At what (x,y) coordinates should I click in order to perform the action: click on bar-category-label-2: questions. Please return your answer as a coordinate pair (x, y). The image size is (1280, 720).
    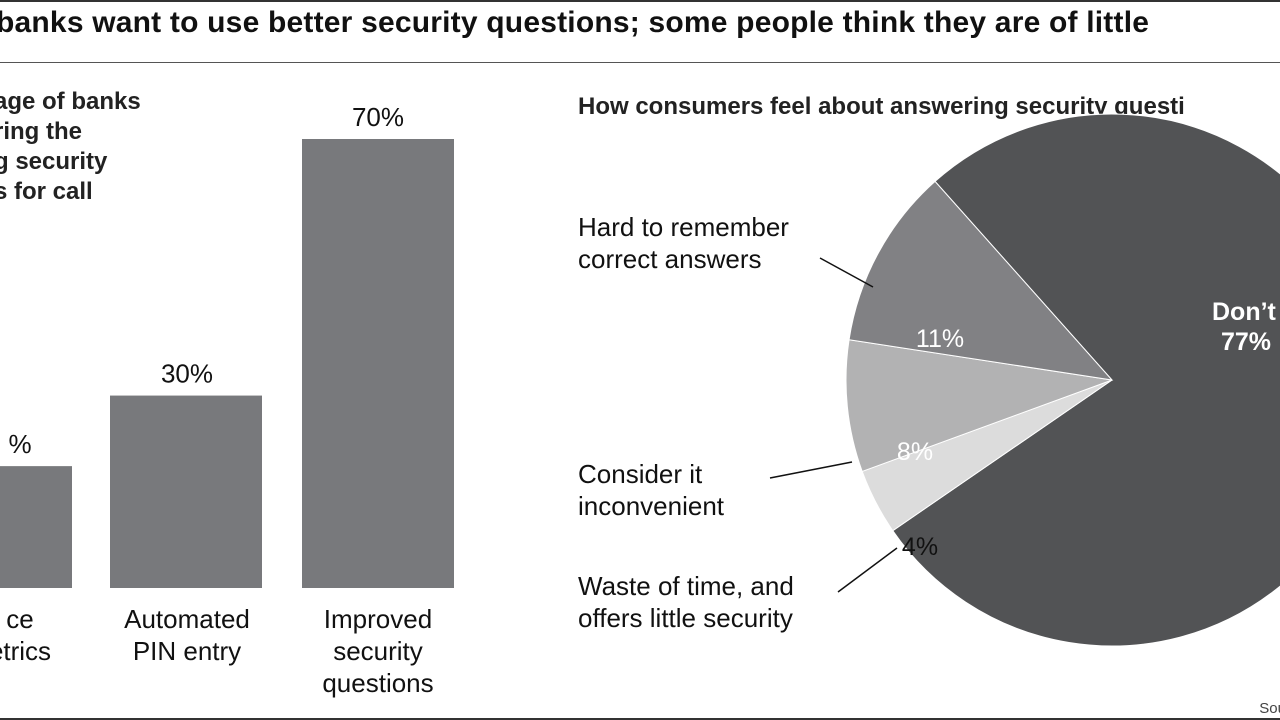
    Looking at the image, I should click on (377, 683).